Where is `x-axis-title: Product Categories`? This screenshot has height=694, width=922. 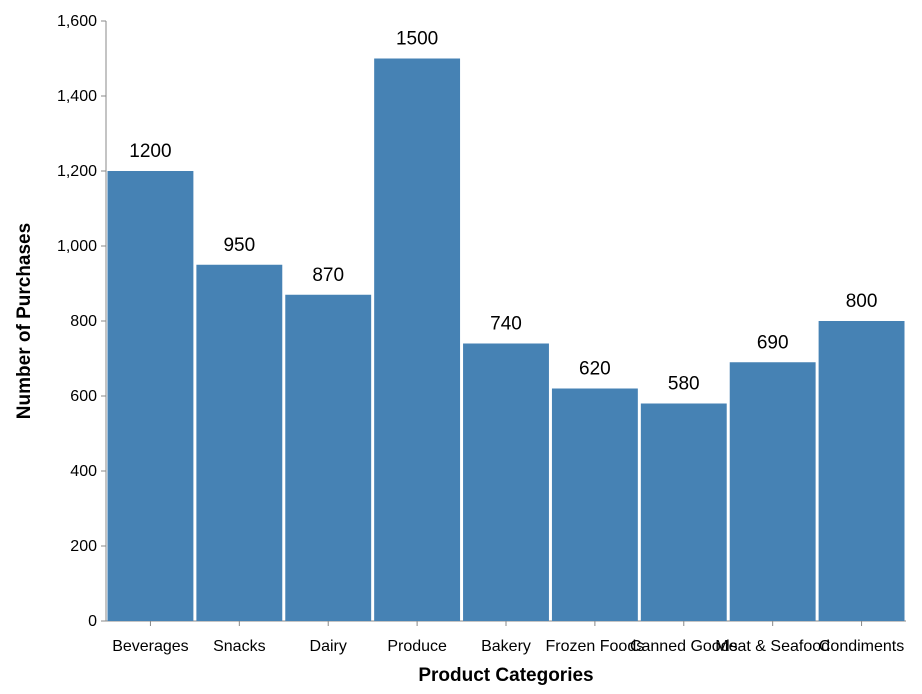 x-axis-title: Product Categories is located at coordinates (505, 675).